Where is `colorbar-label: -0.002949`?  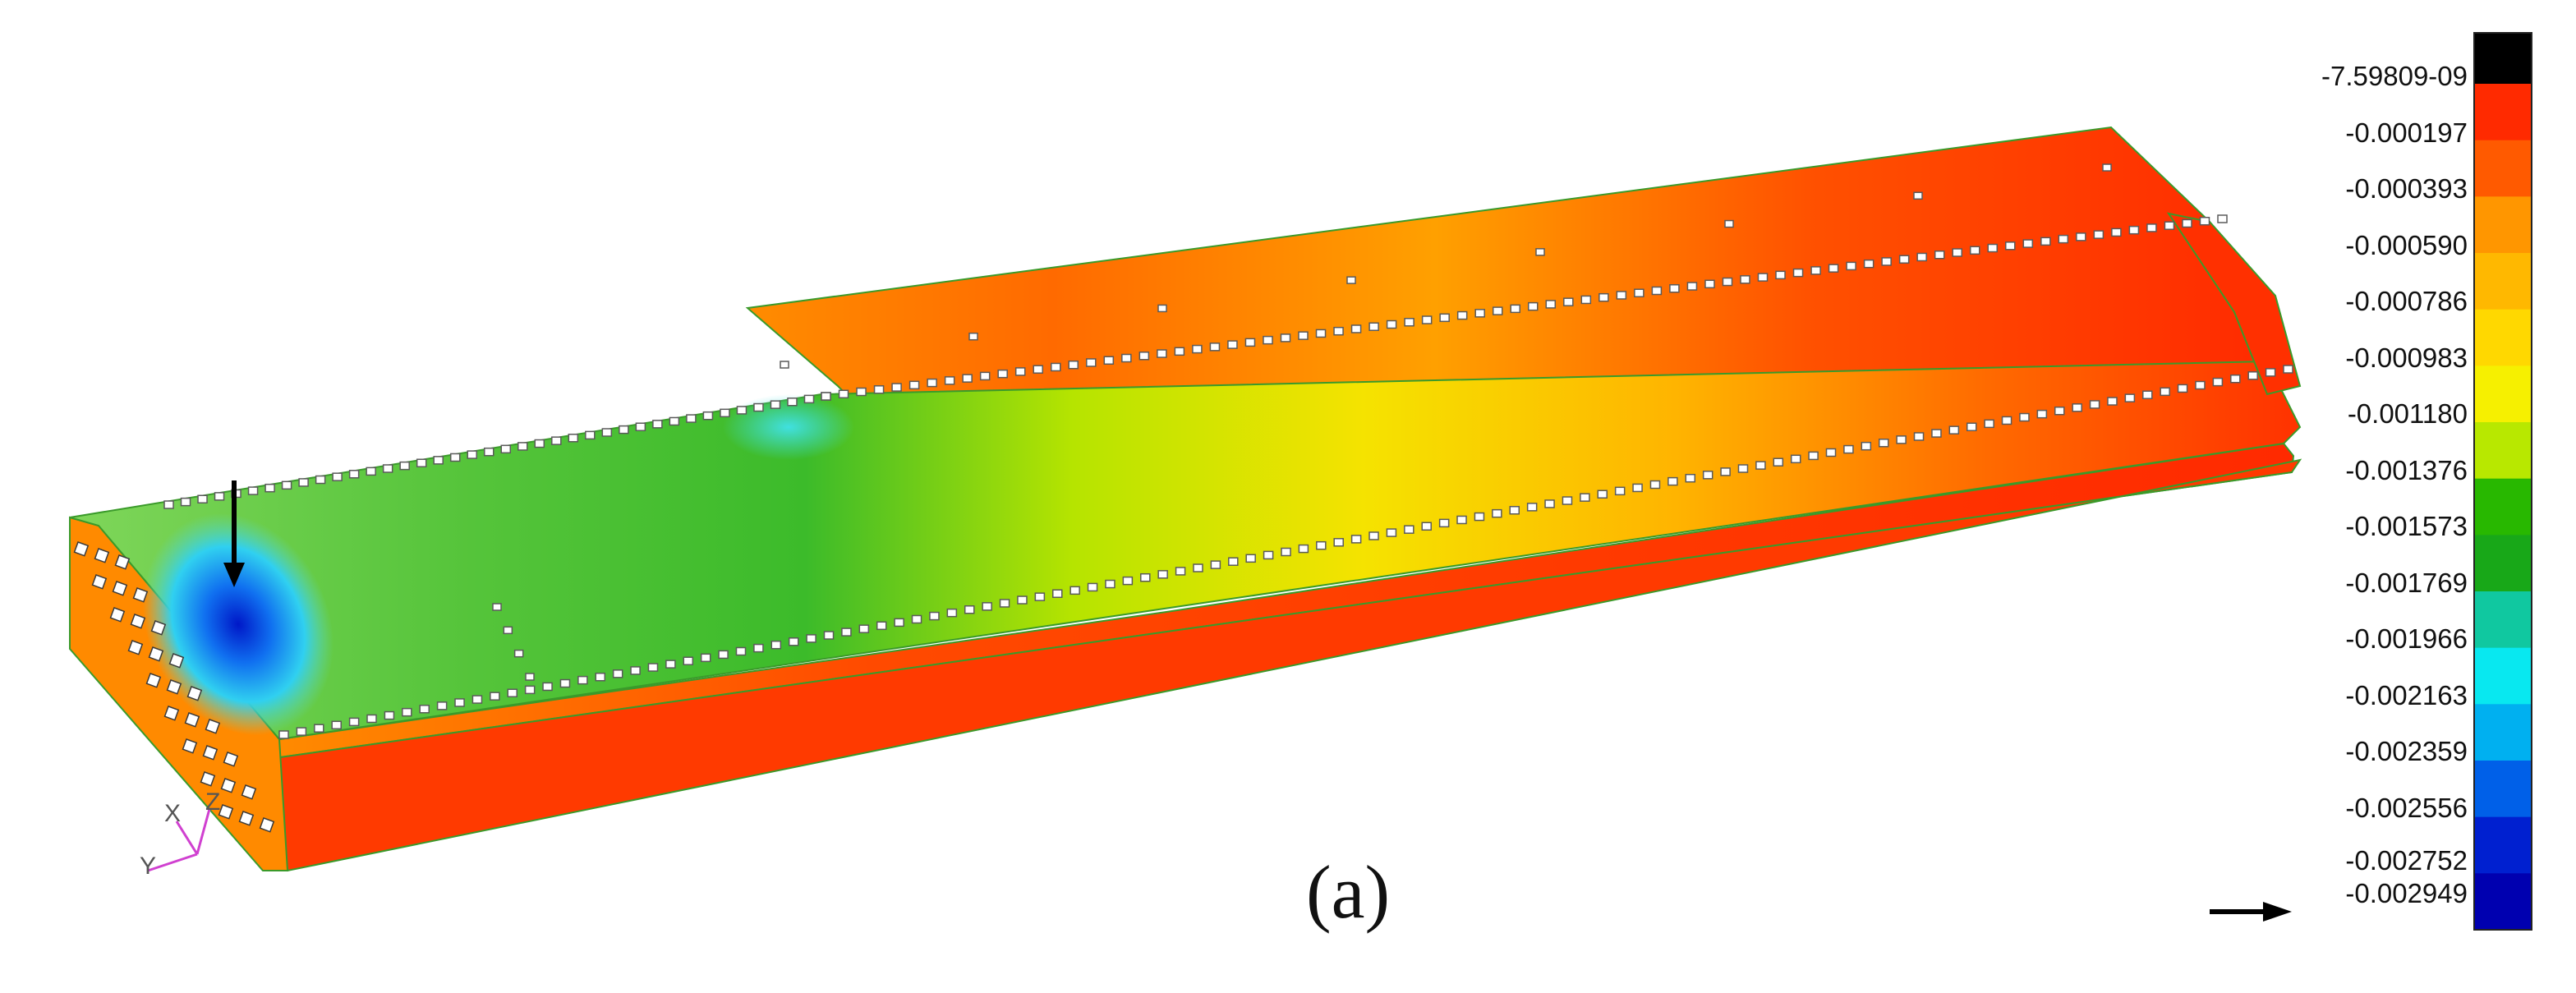
colorbar-label: -0.002949 is located at coordinates (2406, 893).